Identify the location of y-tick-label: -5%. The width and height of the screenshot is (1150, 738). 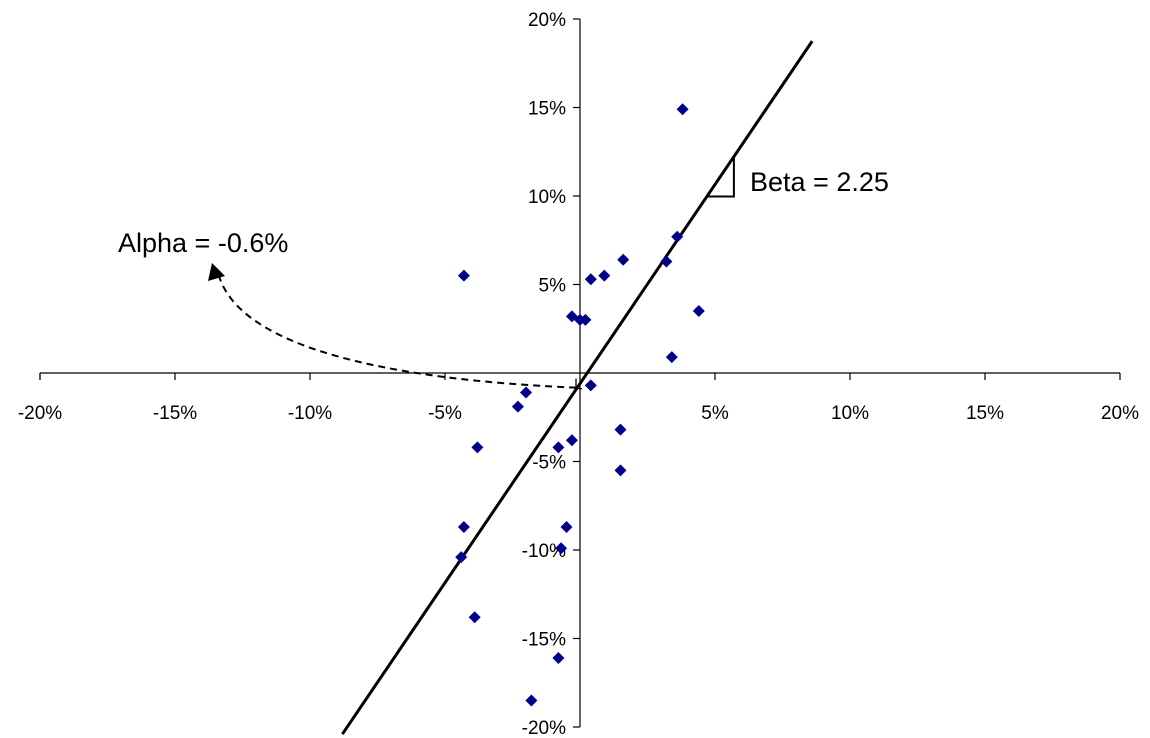
(549, 463).